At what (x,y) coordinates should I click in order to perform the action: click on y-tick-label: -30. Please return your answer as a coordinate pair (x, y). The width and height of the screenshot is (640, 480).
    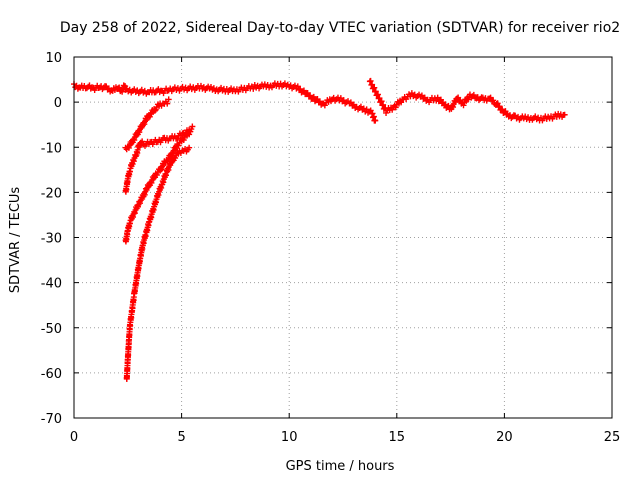
    Looking at the image, I should click on (51, 239).